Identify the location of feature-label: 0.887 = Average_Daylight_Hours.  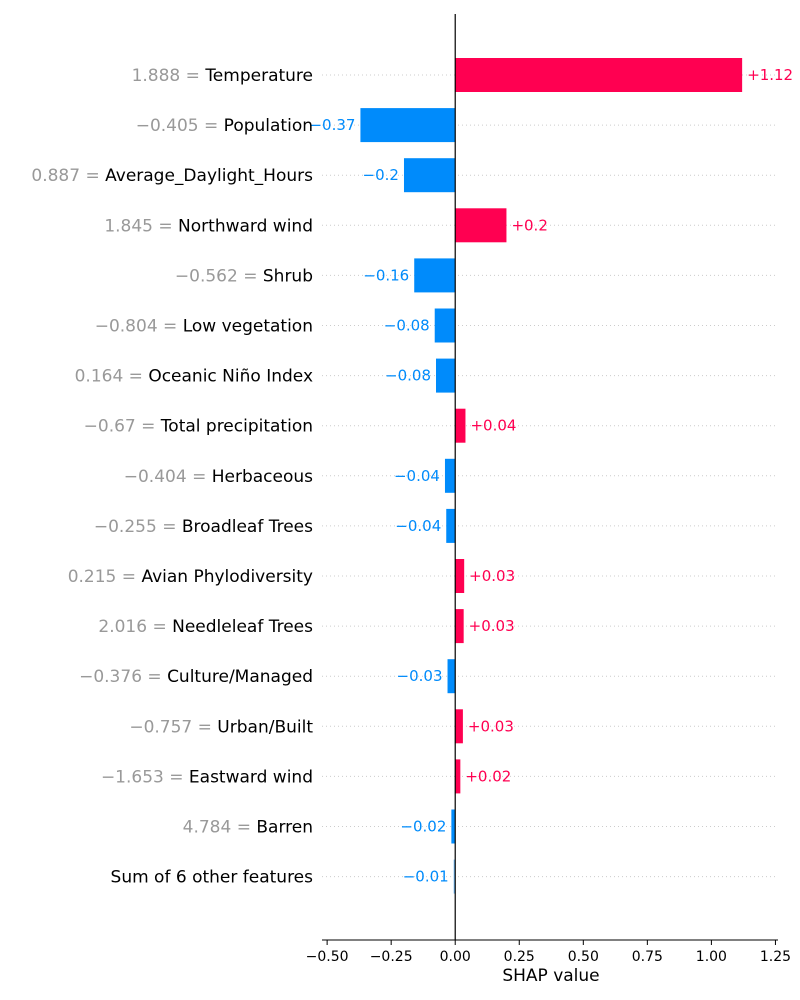
(172, 176).